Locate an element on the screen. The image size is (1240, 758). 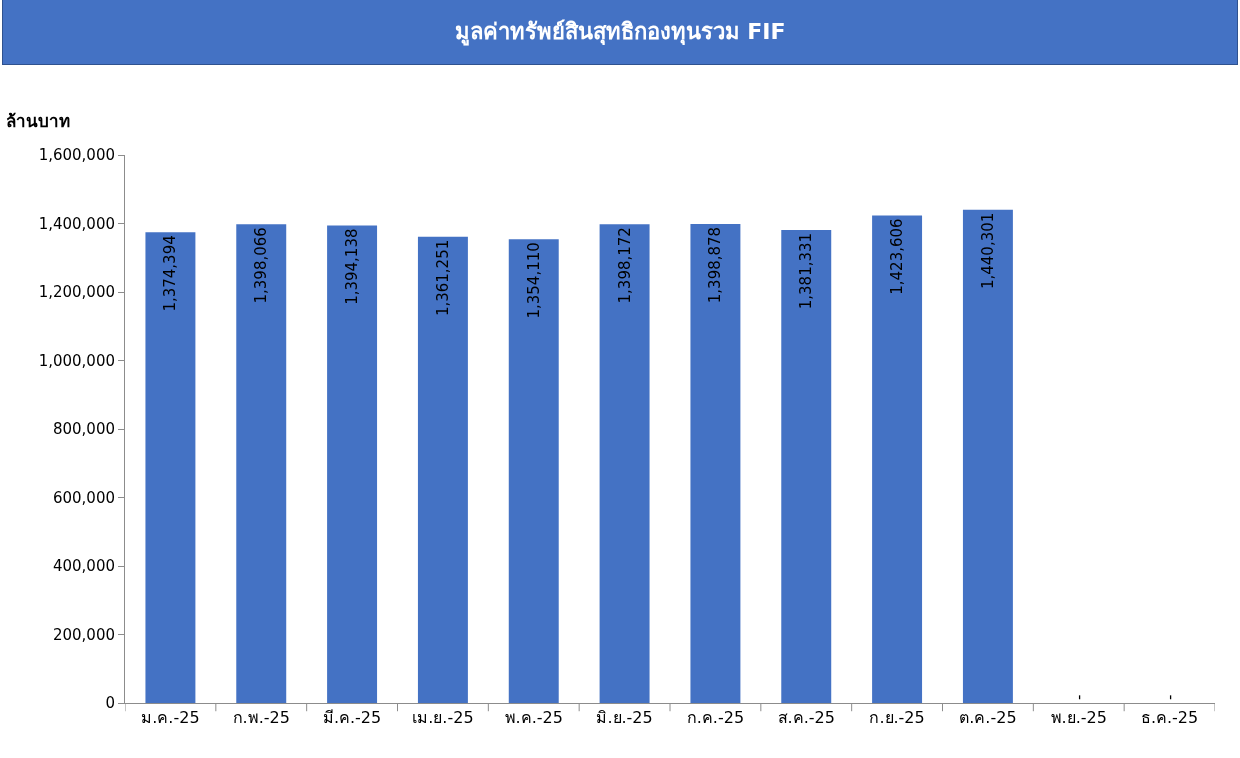
y-tick-label: 800,000 is located at coordinates (83, 429).